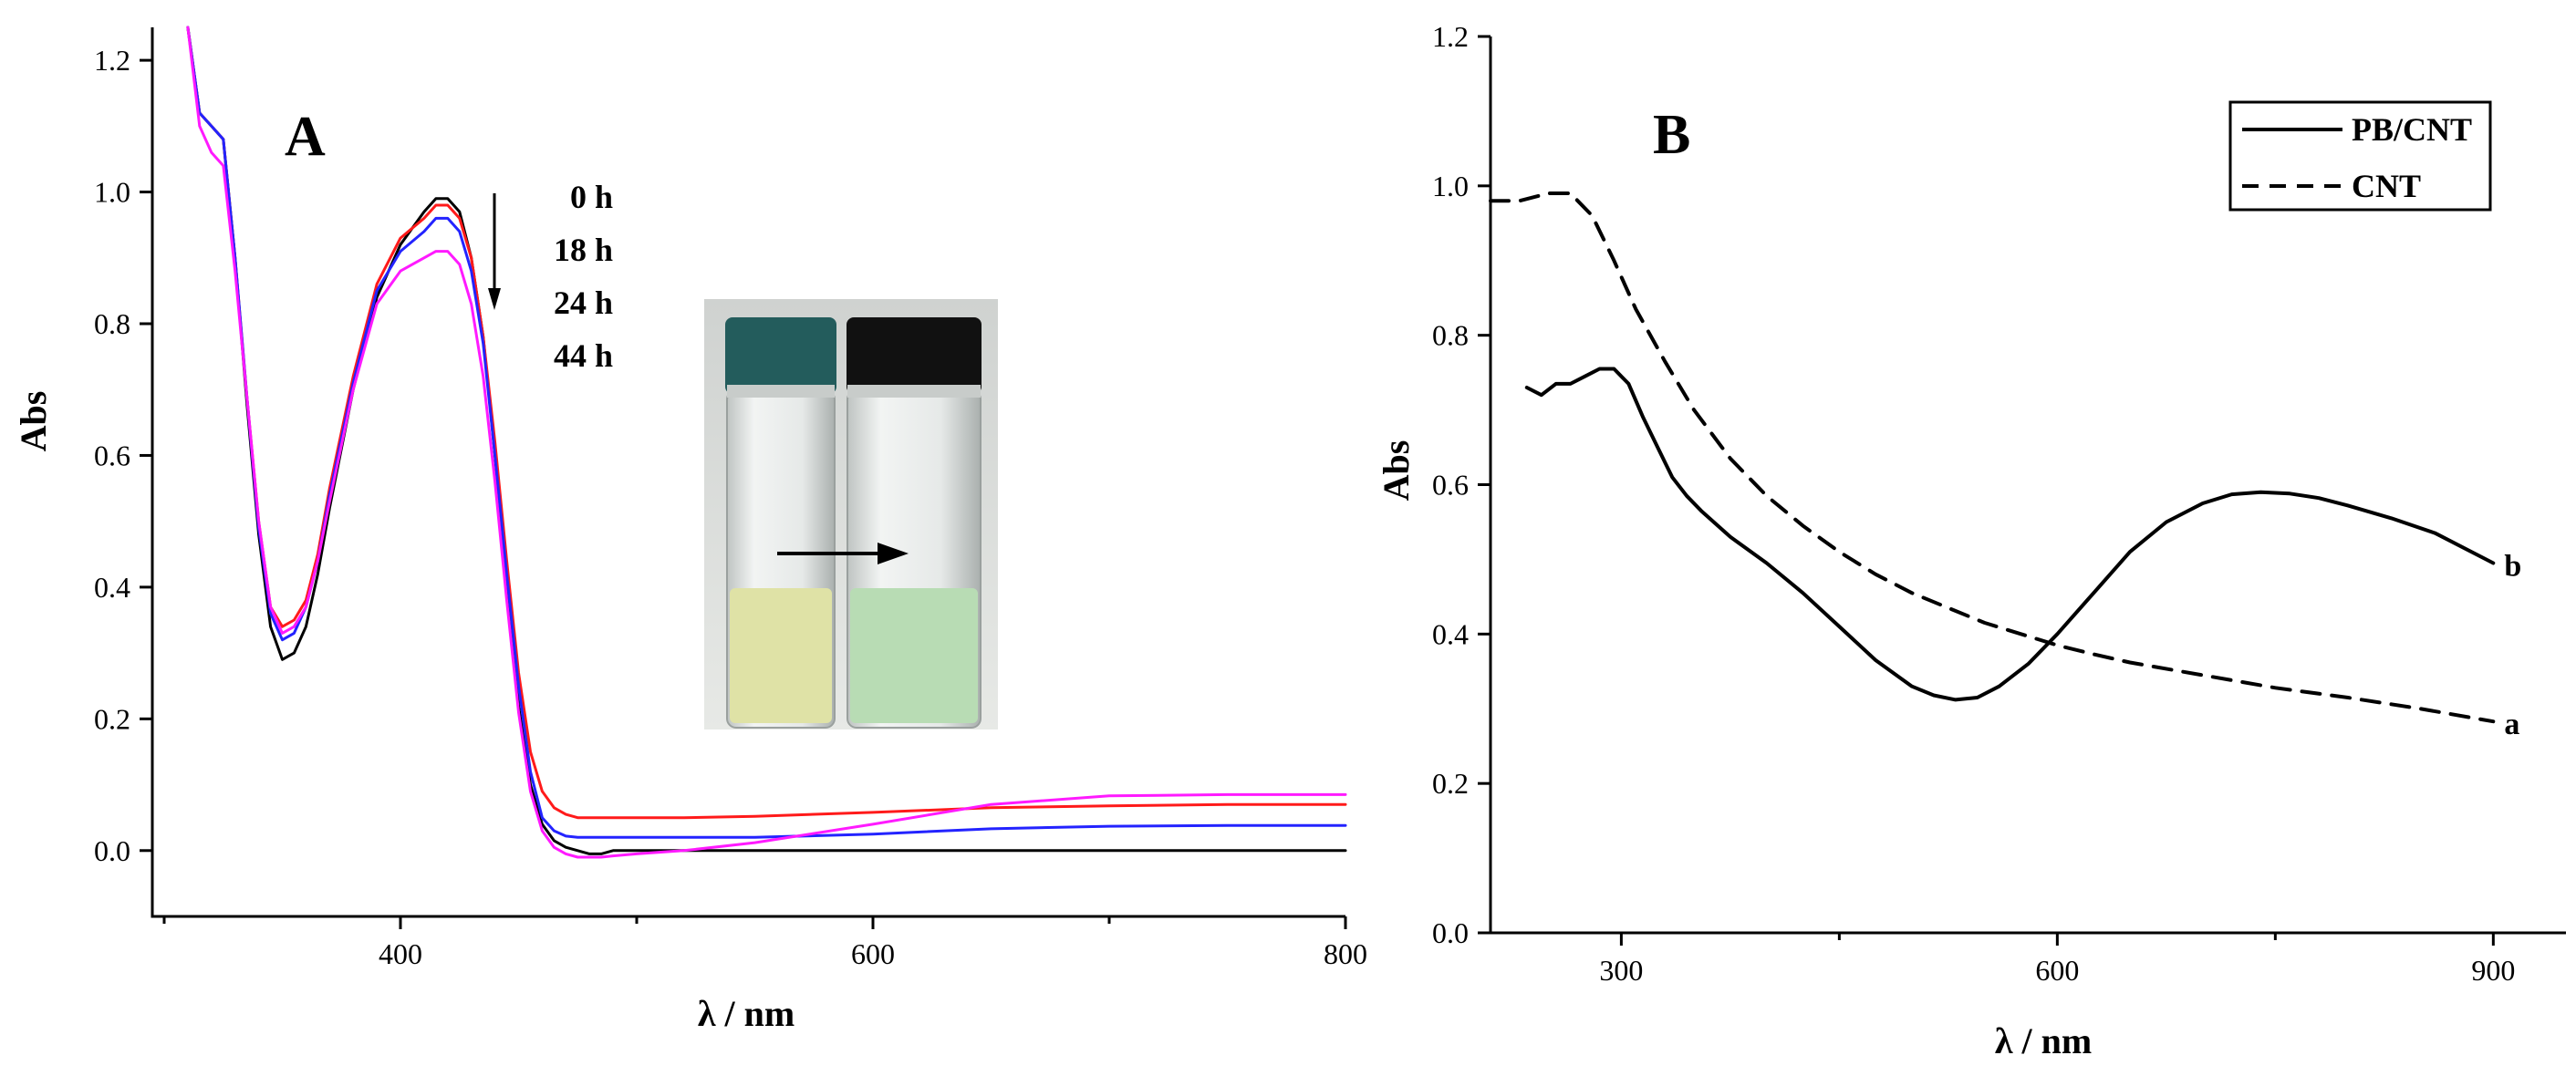 The height and width of the screenshot is (1076, 2576). What do you see at coordinates (583, 303) in the screenshot?
I see `legend-24h: 24 h` at bounding box center [583, 303].